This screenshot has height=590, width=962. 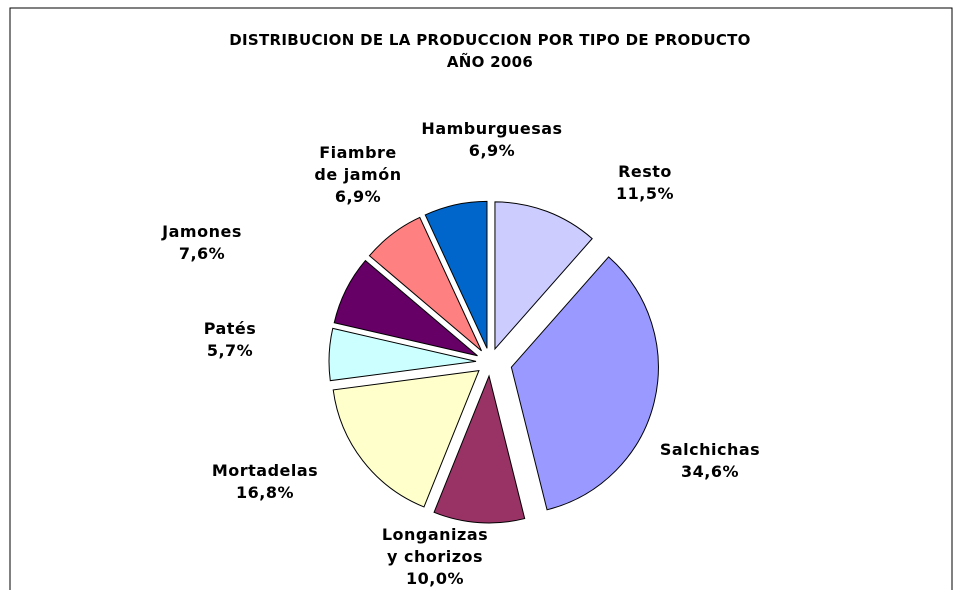 I want to click on slice-label: Jamones 7,6%, so click(x=202, y=243).